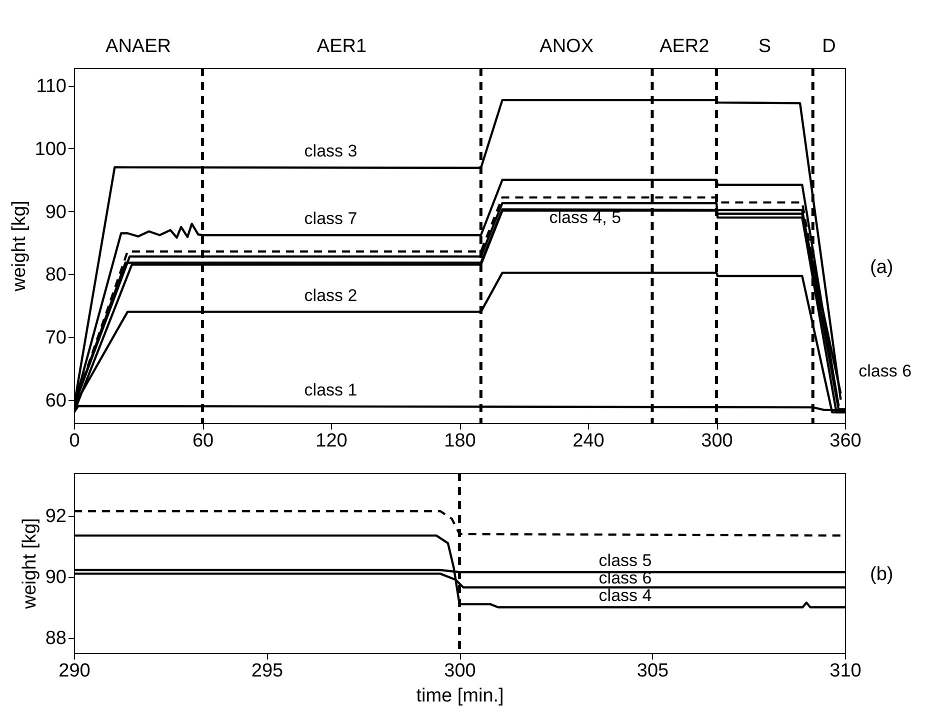 Image resolution: width=949 pixels, height=728 pixels. What do you see at coordinates (625, 596) in the screenshot?
I see `series-label: class 4` at bounding box center [625, 596].